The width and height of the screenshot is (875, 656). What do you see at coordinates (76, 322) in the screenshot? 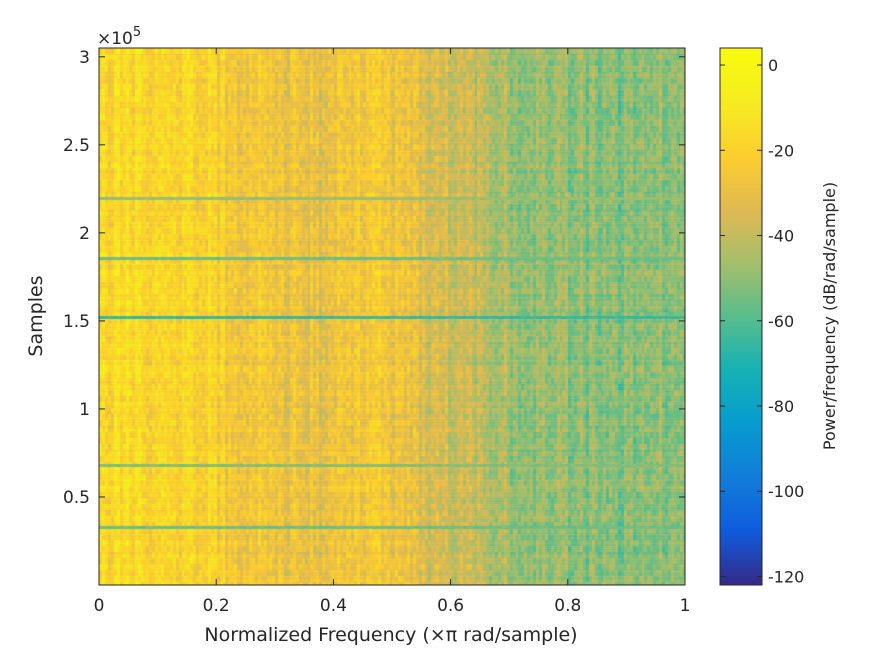
I see `y-tick-label: 1.5` at bounding box center [76, 322].